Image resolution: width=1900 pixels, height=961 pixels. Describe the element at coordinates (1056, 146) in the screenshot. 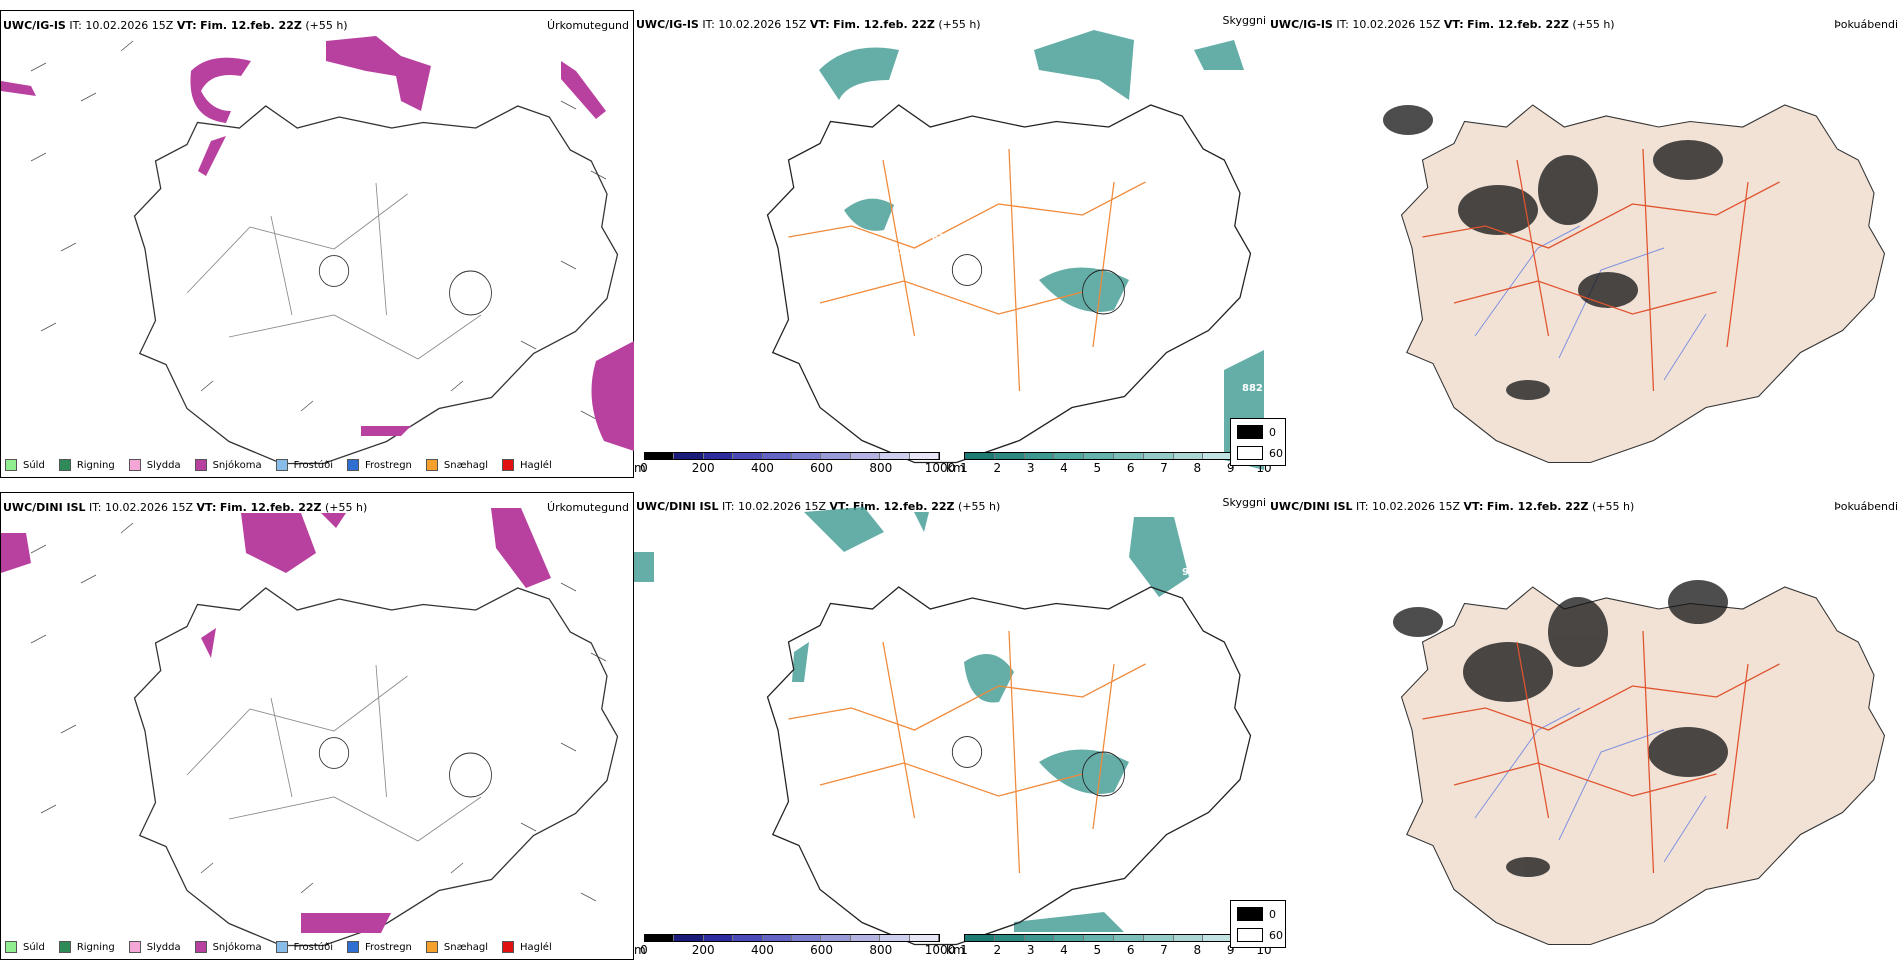

I see `cloud-number-label: 81` at that location.